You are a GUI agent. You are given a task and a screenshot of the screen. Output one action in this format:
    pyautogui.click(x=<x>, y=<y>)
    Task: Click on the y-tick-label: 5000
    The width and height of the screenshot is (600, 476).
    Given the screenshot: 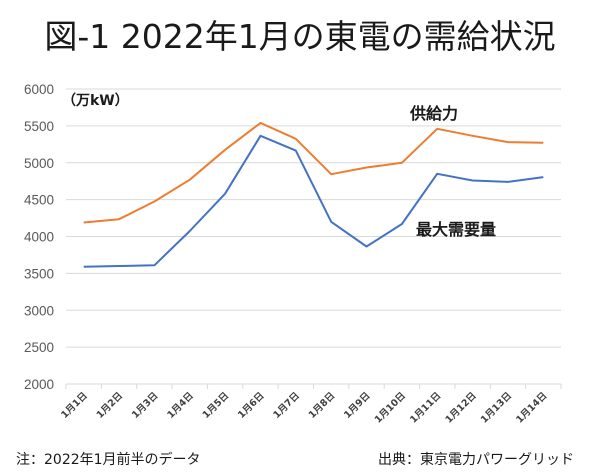 What is the action you would take?
    pyautogui.click(x=39, y=163)
    